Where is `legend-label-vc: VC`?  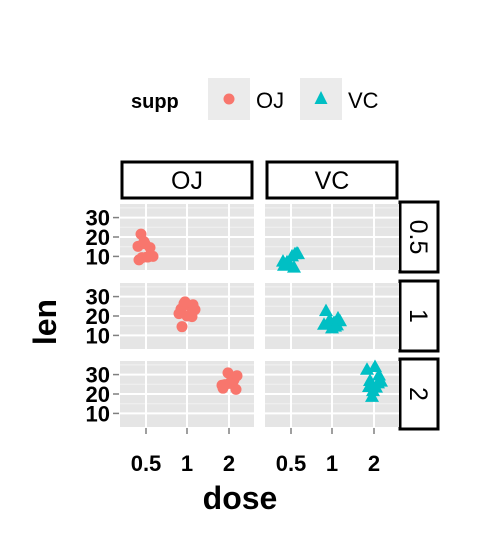 legend-label-vc: VC is located at coordinates (363, 100).